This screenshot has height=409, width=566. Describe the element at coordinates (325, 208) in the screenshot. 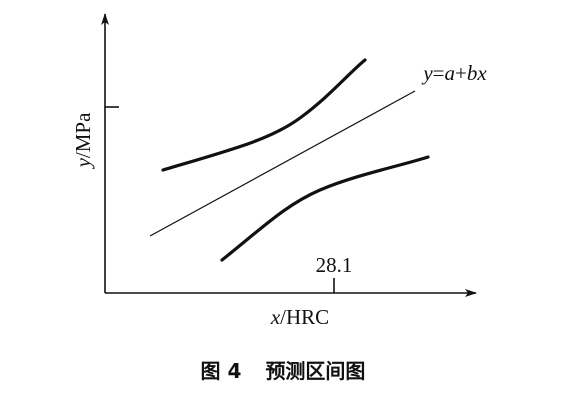

I see `lower-bound` at that location.